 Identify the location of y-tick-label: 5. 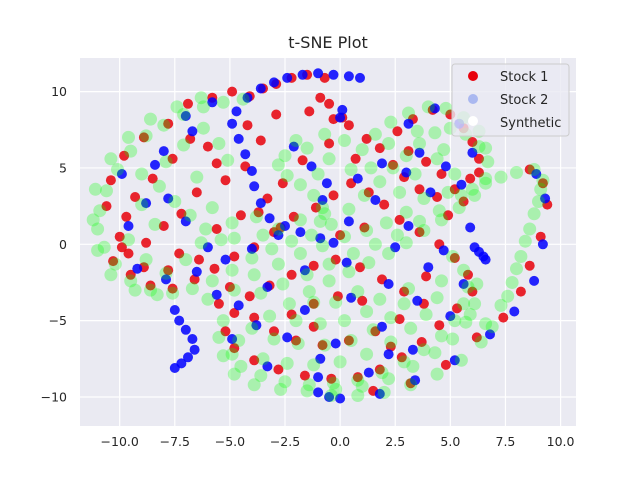
(63, 167).